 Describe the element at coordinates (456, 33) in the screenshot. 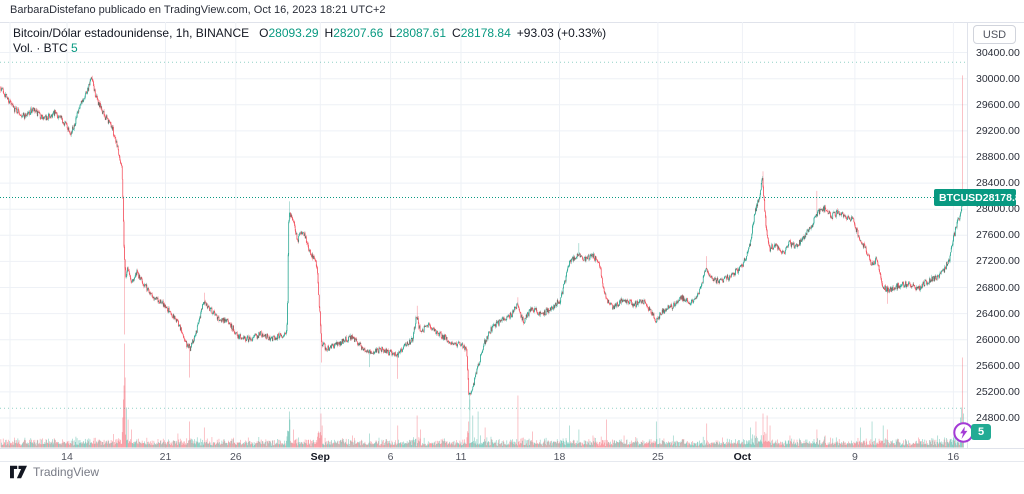

I see `ohlc-label: C` at that location.